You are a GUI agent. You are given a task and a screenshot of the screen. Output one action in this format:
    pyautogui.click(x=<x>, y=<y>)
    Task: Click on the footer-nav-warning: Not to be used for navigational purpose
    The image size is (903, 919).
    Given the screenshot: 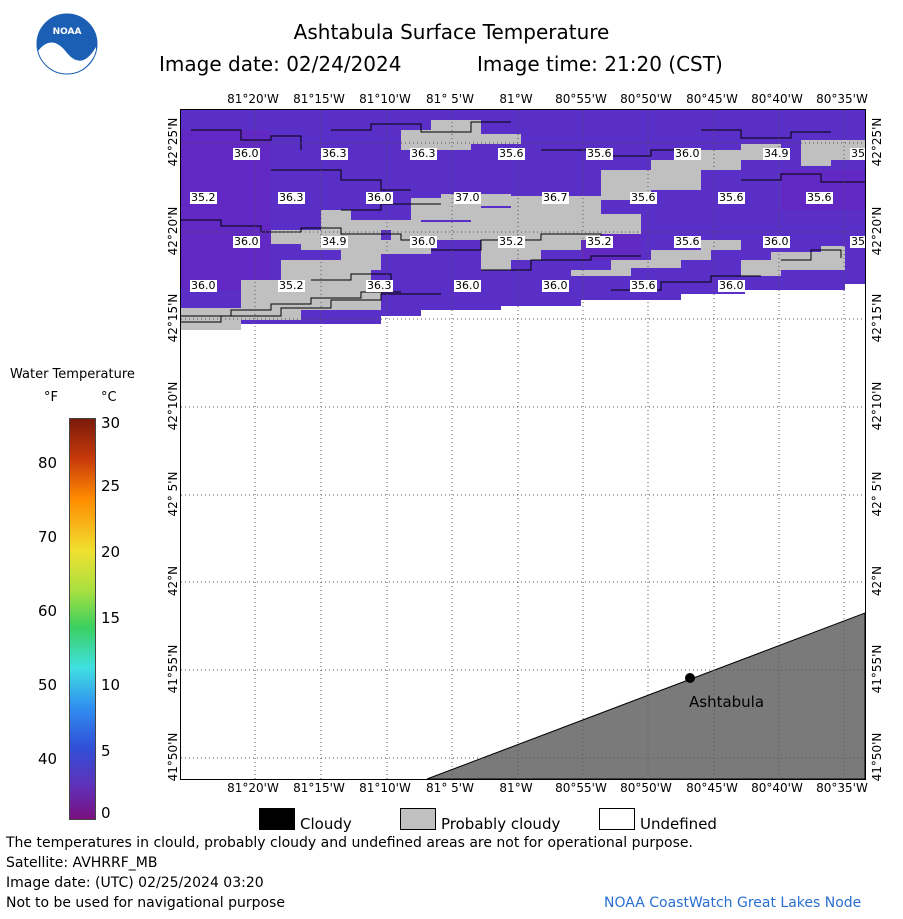 What is the action you would take?
    pyautogui.click(x=145, y=903)
    